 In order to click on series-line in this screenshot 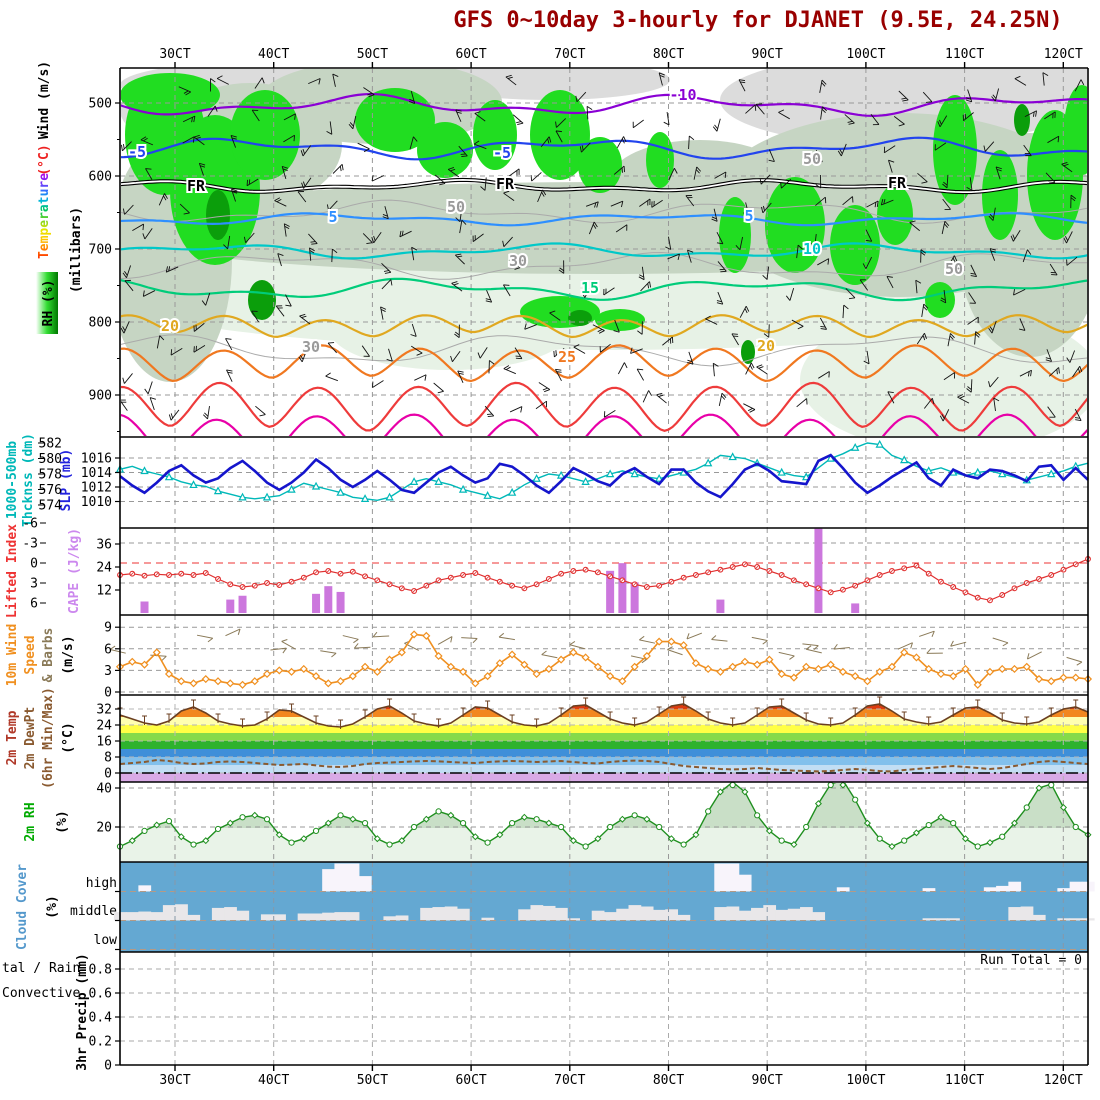, I will do `click(604, 472)`.